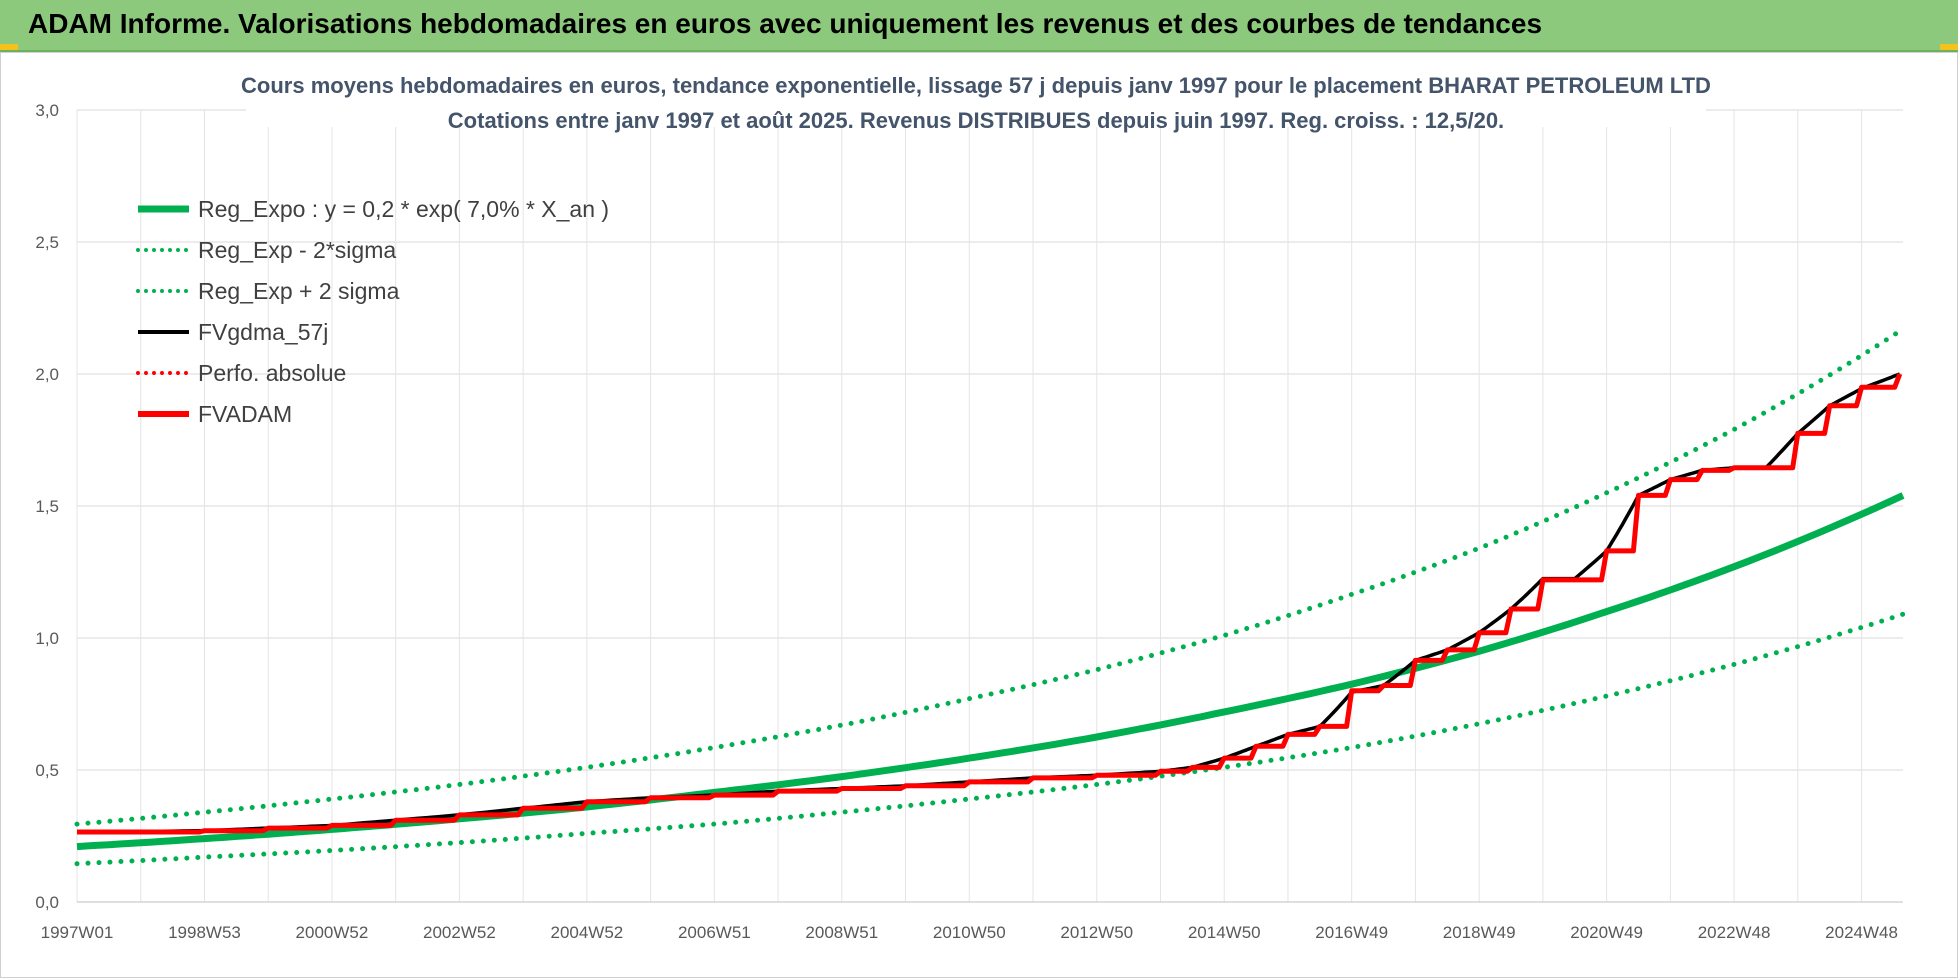 Image resolution: width=1958 pixels, height=978 pixels. I want to click on x-tick-label: 2018W49, so click(1479, 932).